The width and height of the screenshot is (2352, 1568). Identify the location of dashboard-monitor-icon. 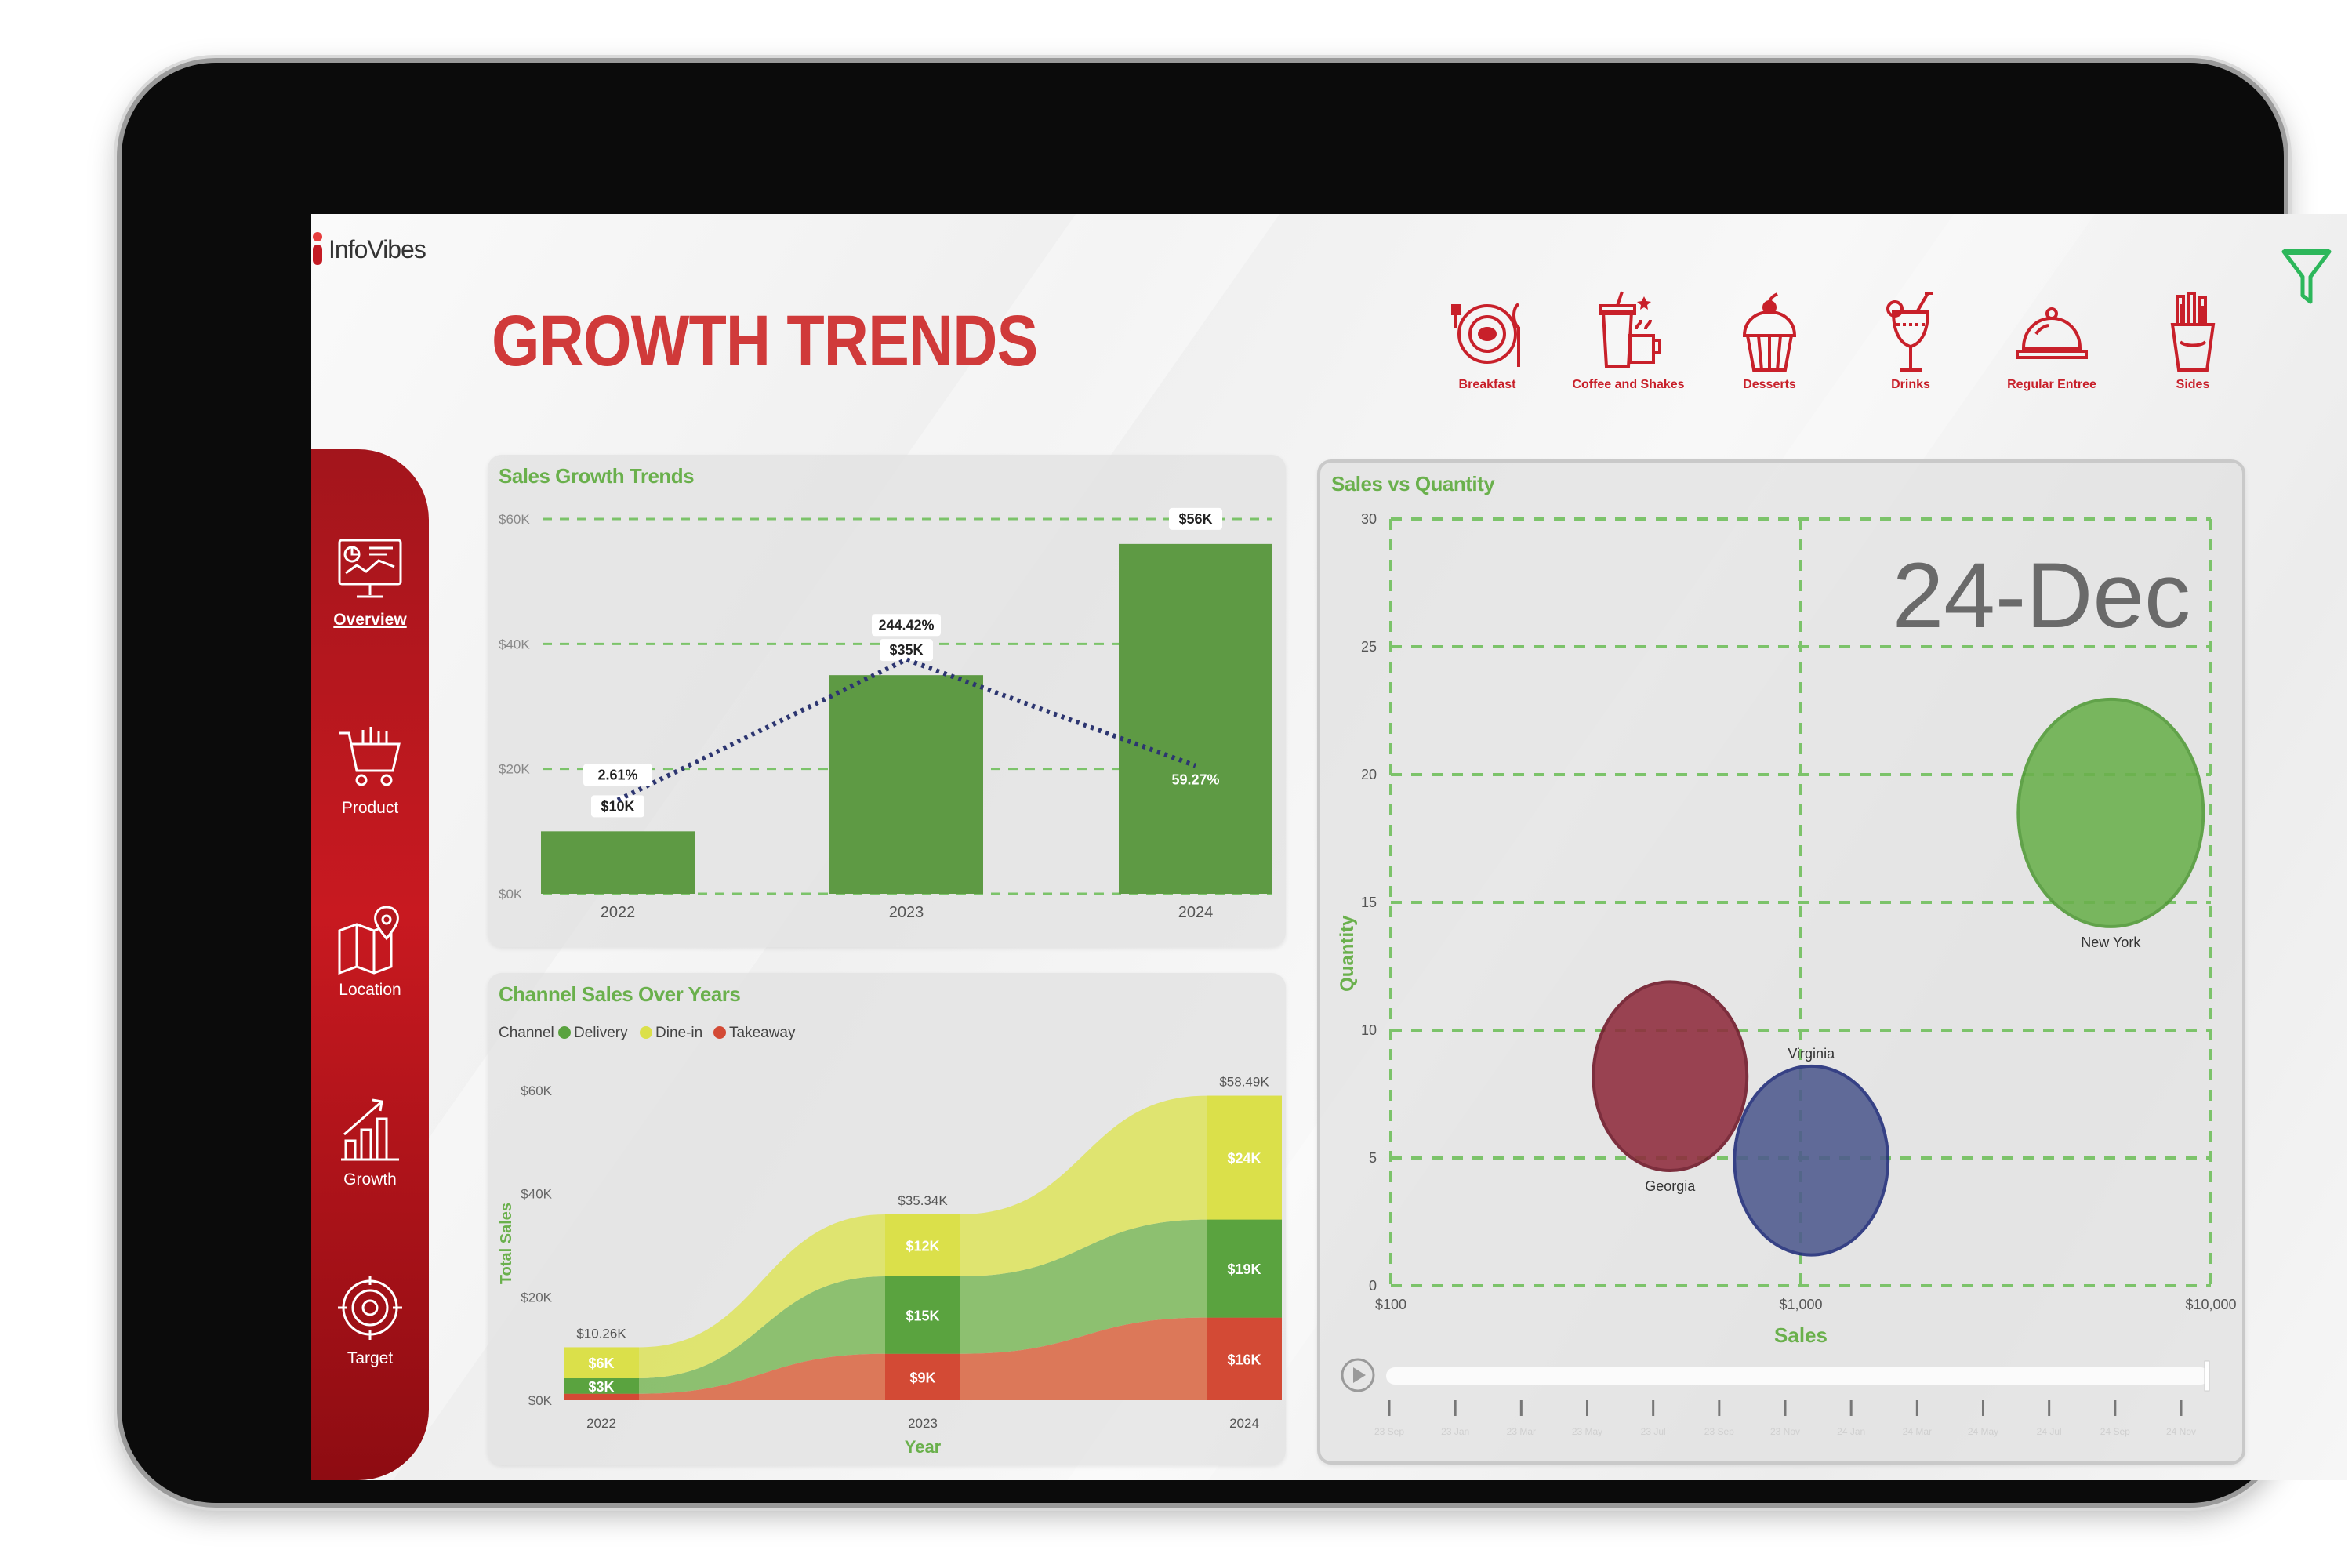
(370, 568).